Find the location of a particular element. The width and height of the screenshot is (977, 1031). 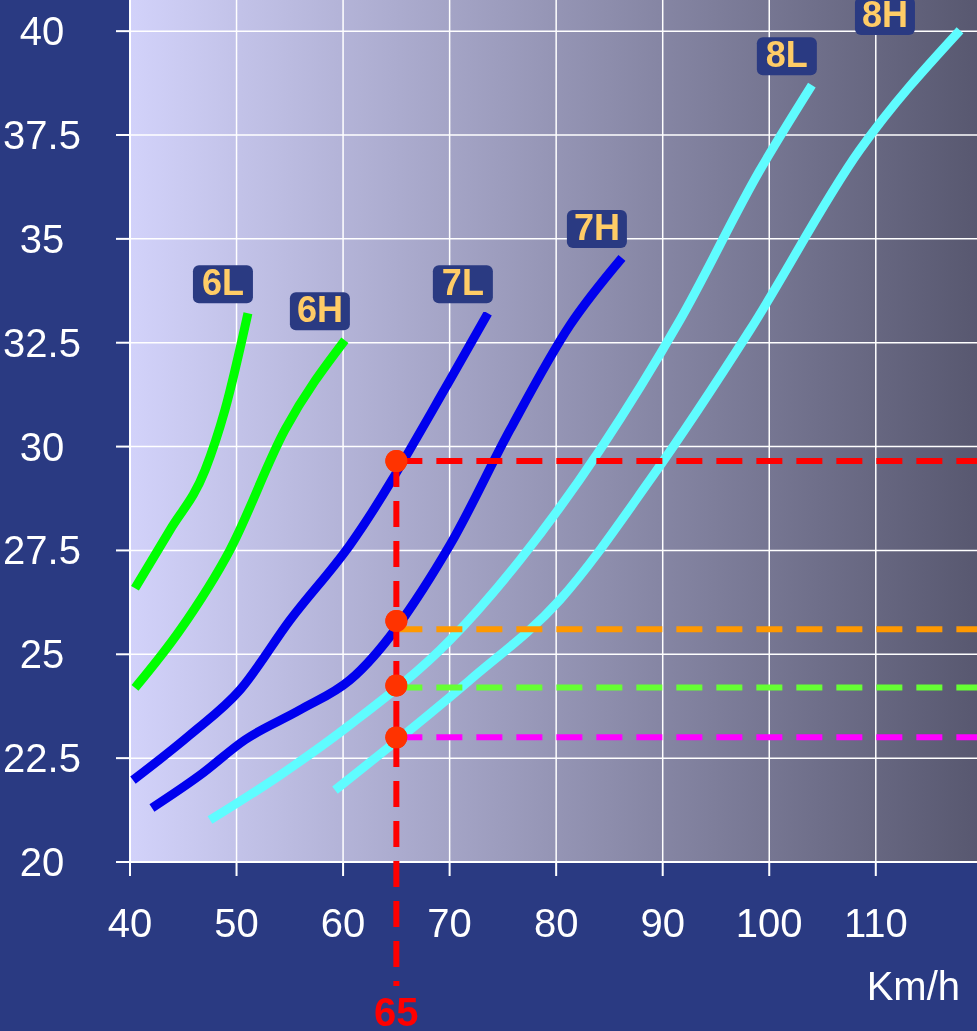

x-tick-label: 80 is located at coordinates (556, 923).